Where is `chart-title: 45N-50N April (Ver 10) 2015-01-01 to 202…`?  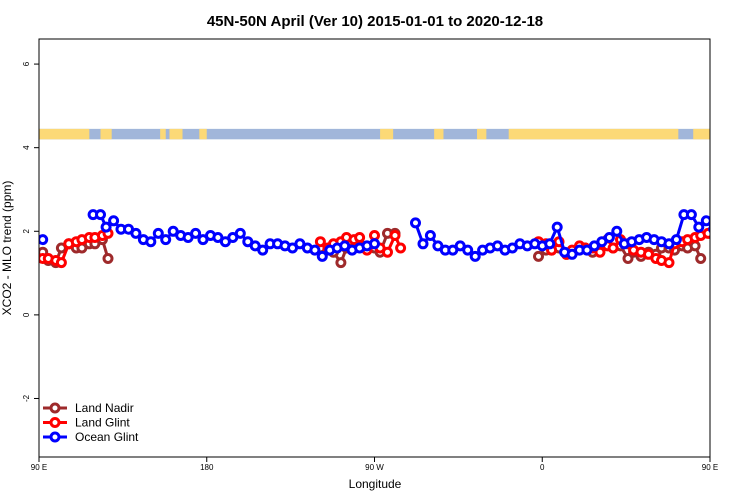 chart-title: 45N-50N April (Ver 10) 2015-01-01 to 202… is located at coordinates (375, 21).